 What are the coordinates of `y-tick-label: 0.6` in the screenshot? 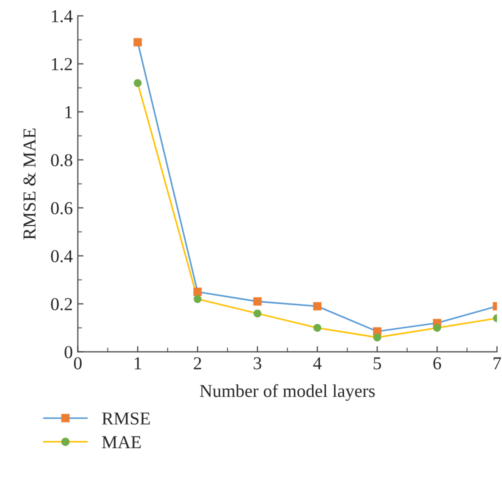 It's located at (61, 208).